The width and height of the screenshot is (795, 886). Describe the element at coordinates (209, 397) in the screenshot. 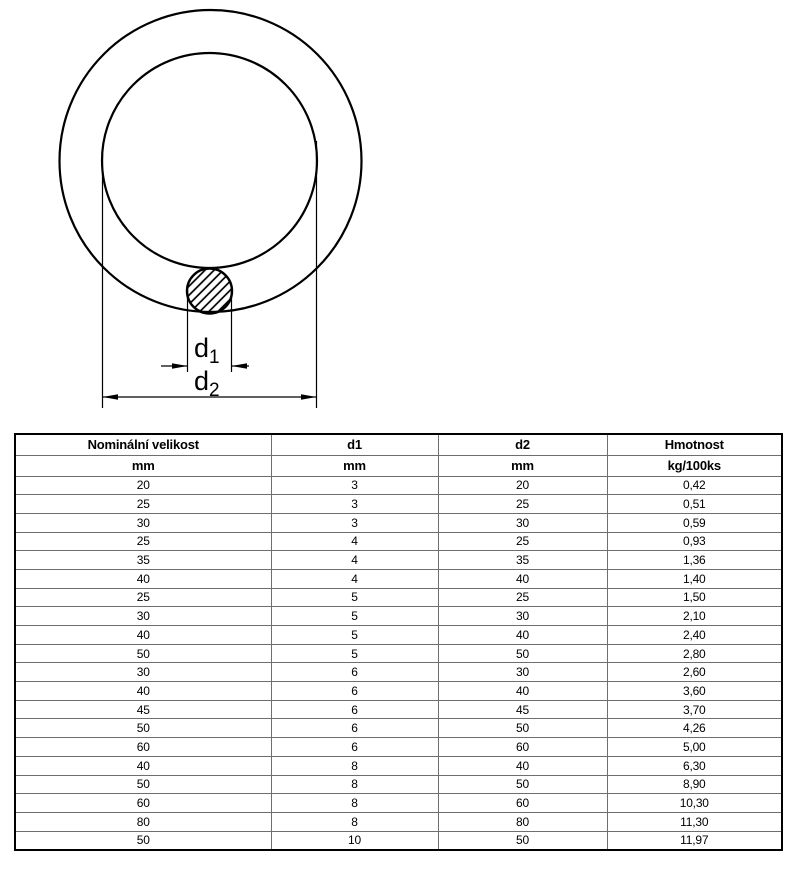

I see `d2-dimension` at that location.